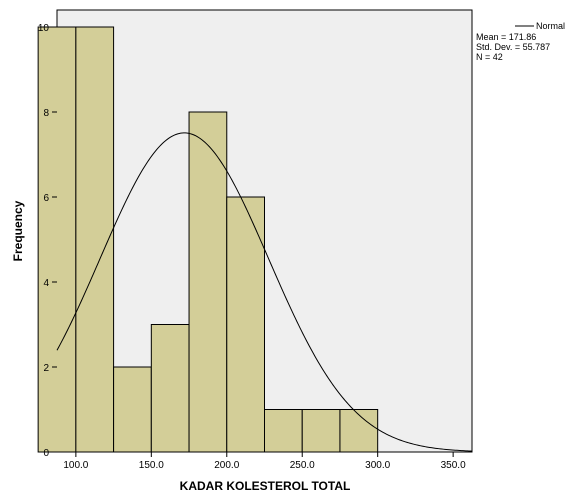 The height and width of the screenshot is (495, 570). I want to click on x-tick-label: 200.0, so click(226, 465).